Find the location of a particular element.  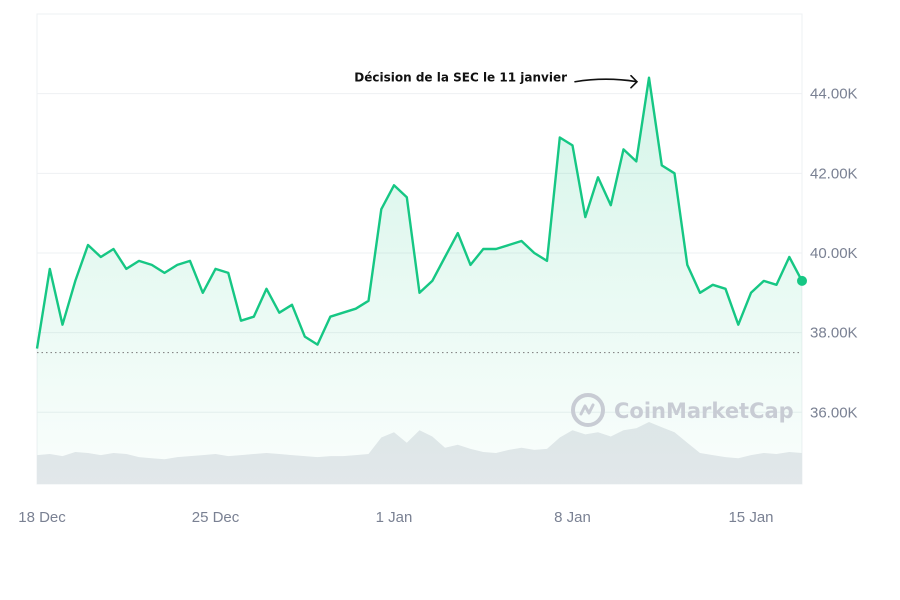

x-tick-label: 15 Jan is located at coordinates (750, 517).